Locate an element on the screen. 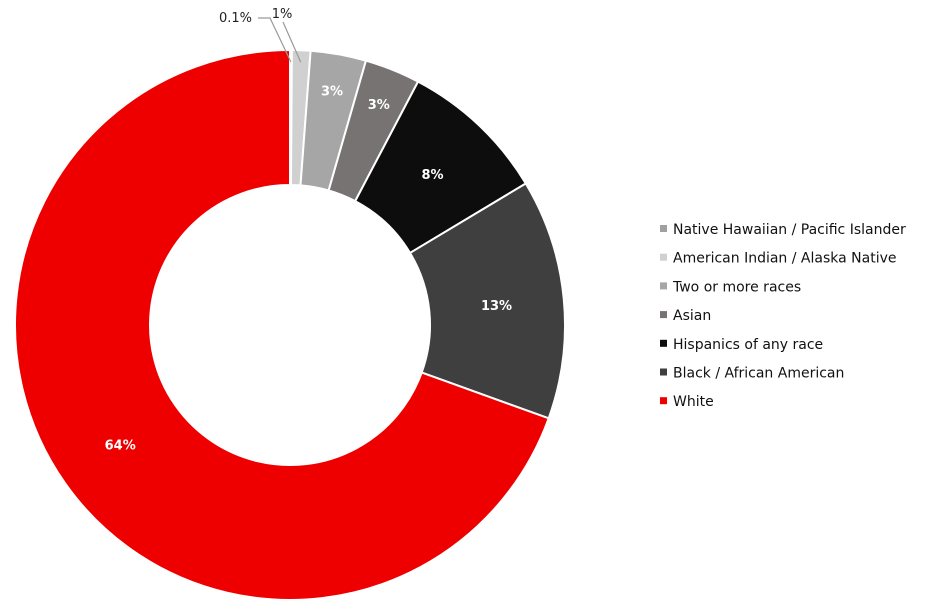 The image size is (930, 612). legend-swatch-native-hawaiian-pacific-islander is located at coordinates (663, 228).